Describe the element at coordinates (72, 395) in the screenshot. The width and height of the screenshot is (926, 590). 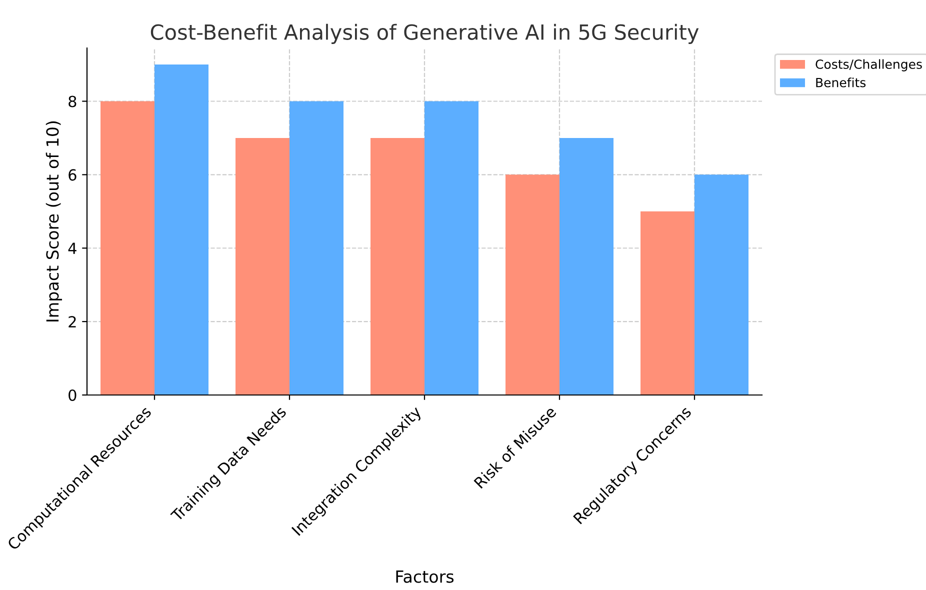
I see `y-tick-label: 0` at that location.